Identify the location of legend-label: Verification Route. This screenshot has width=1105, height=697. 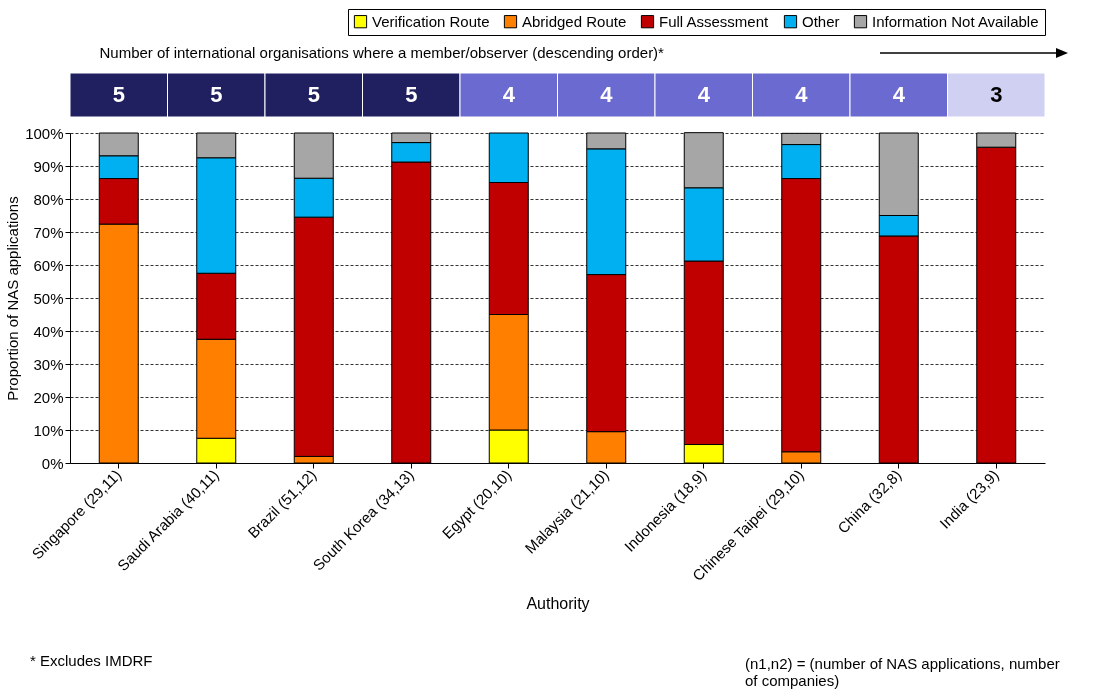
(431, 21).